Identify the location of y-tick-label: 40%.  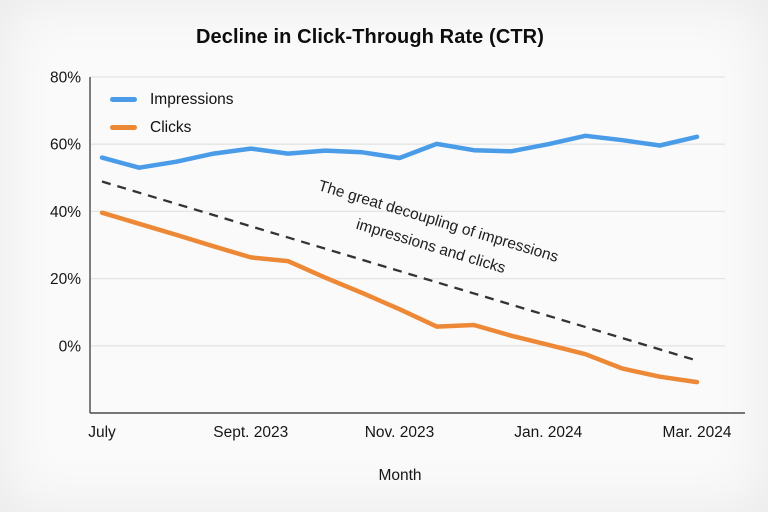
(65, 212).